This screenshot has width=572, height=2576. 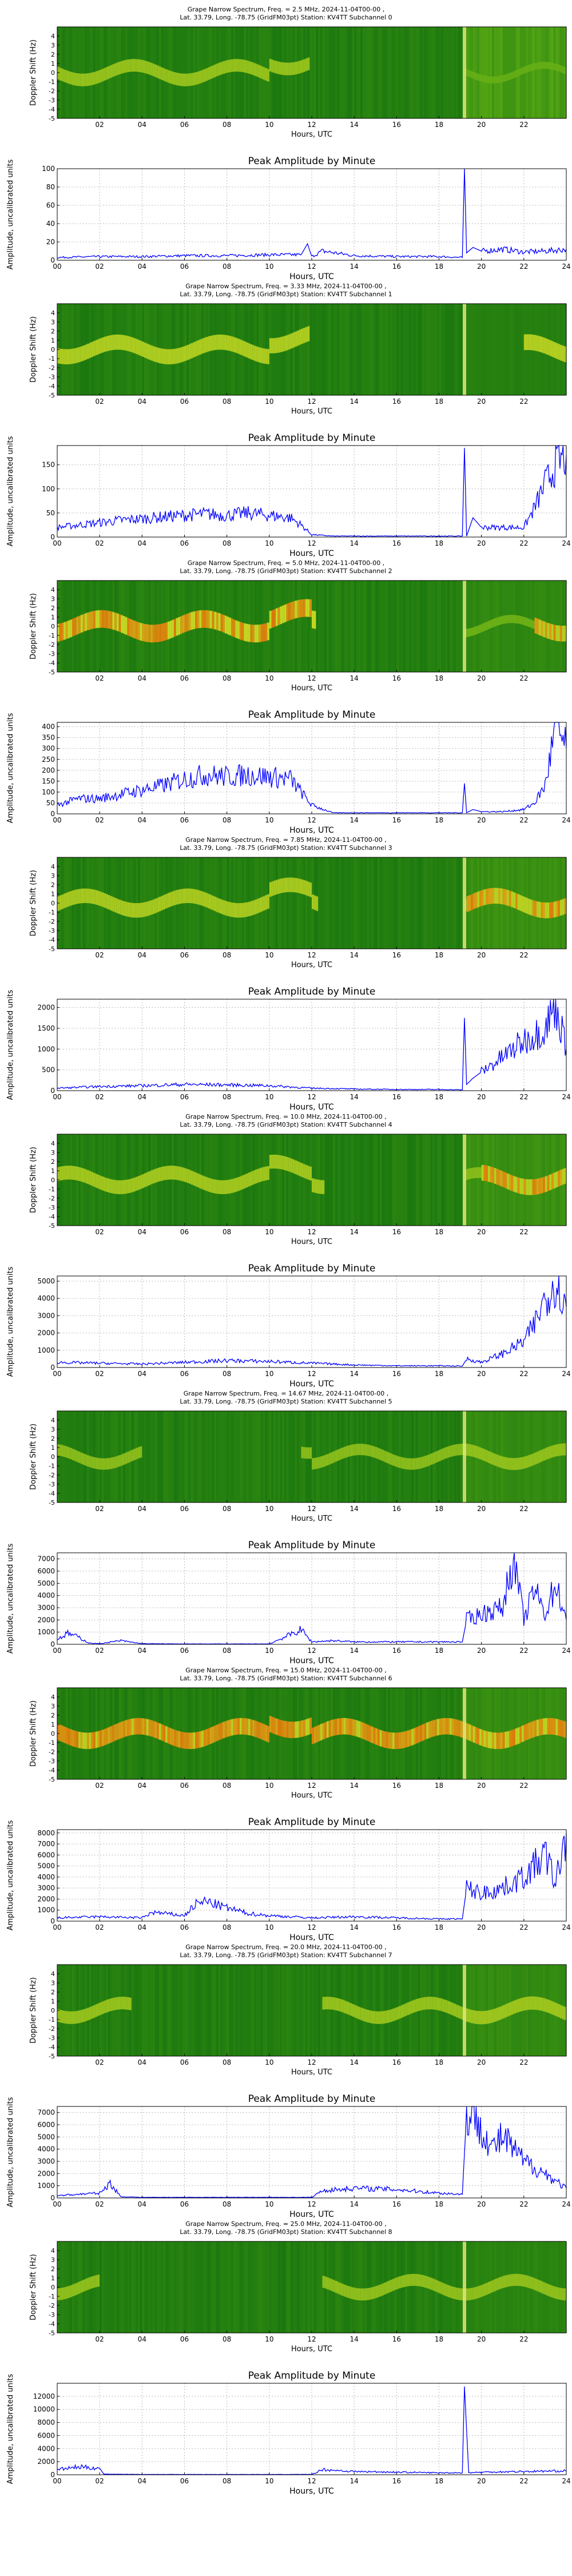 What do you see at coordinates (269, 1097) in the screenshot?
I see `amplitude-xtick-label: 10` at bounding box center [269, 1097].